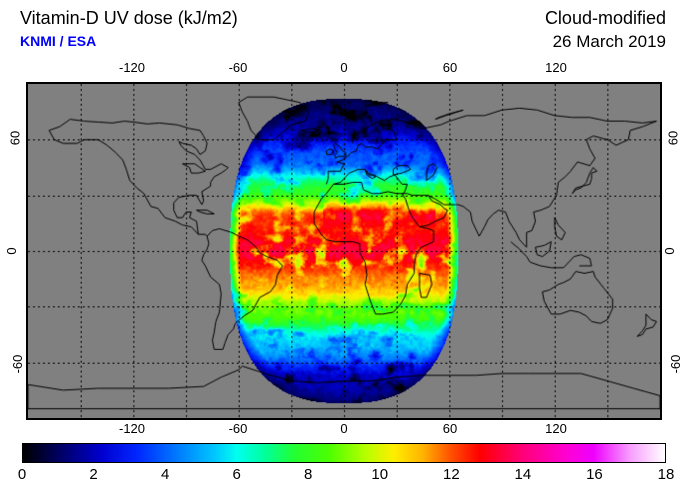  I want to click on colorbar-tick: 2, so click(93, 474).